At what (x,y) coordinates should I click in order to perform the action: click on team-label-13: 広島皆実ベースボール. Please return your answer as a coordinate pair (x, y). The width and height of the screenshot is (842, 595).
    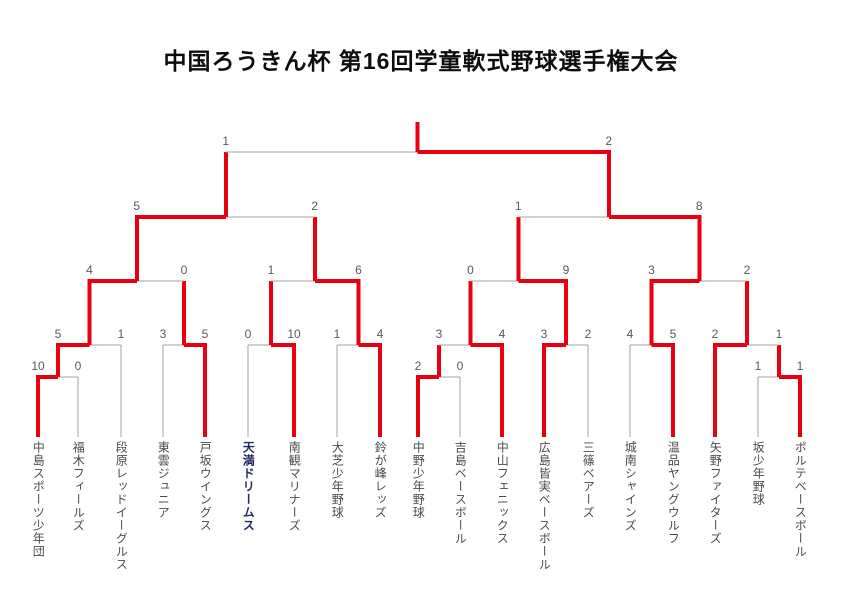
    Looking at the image, I should click on (544, 506).